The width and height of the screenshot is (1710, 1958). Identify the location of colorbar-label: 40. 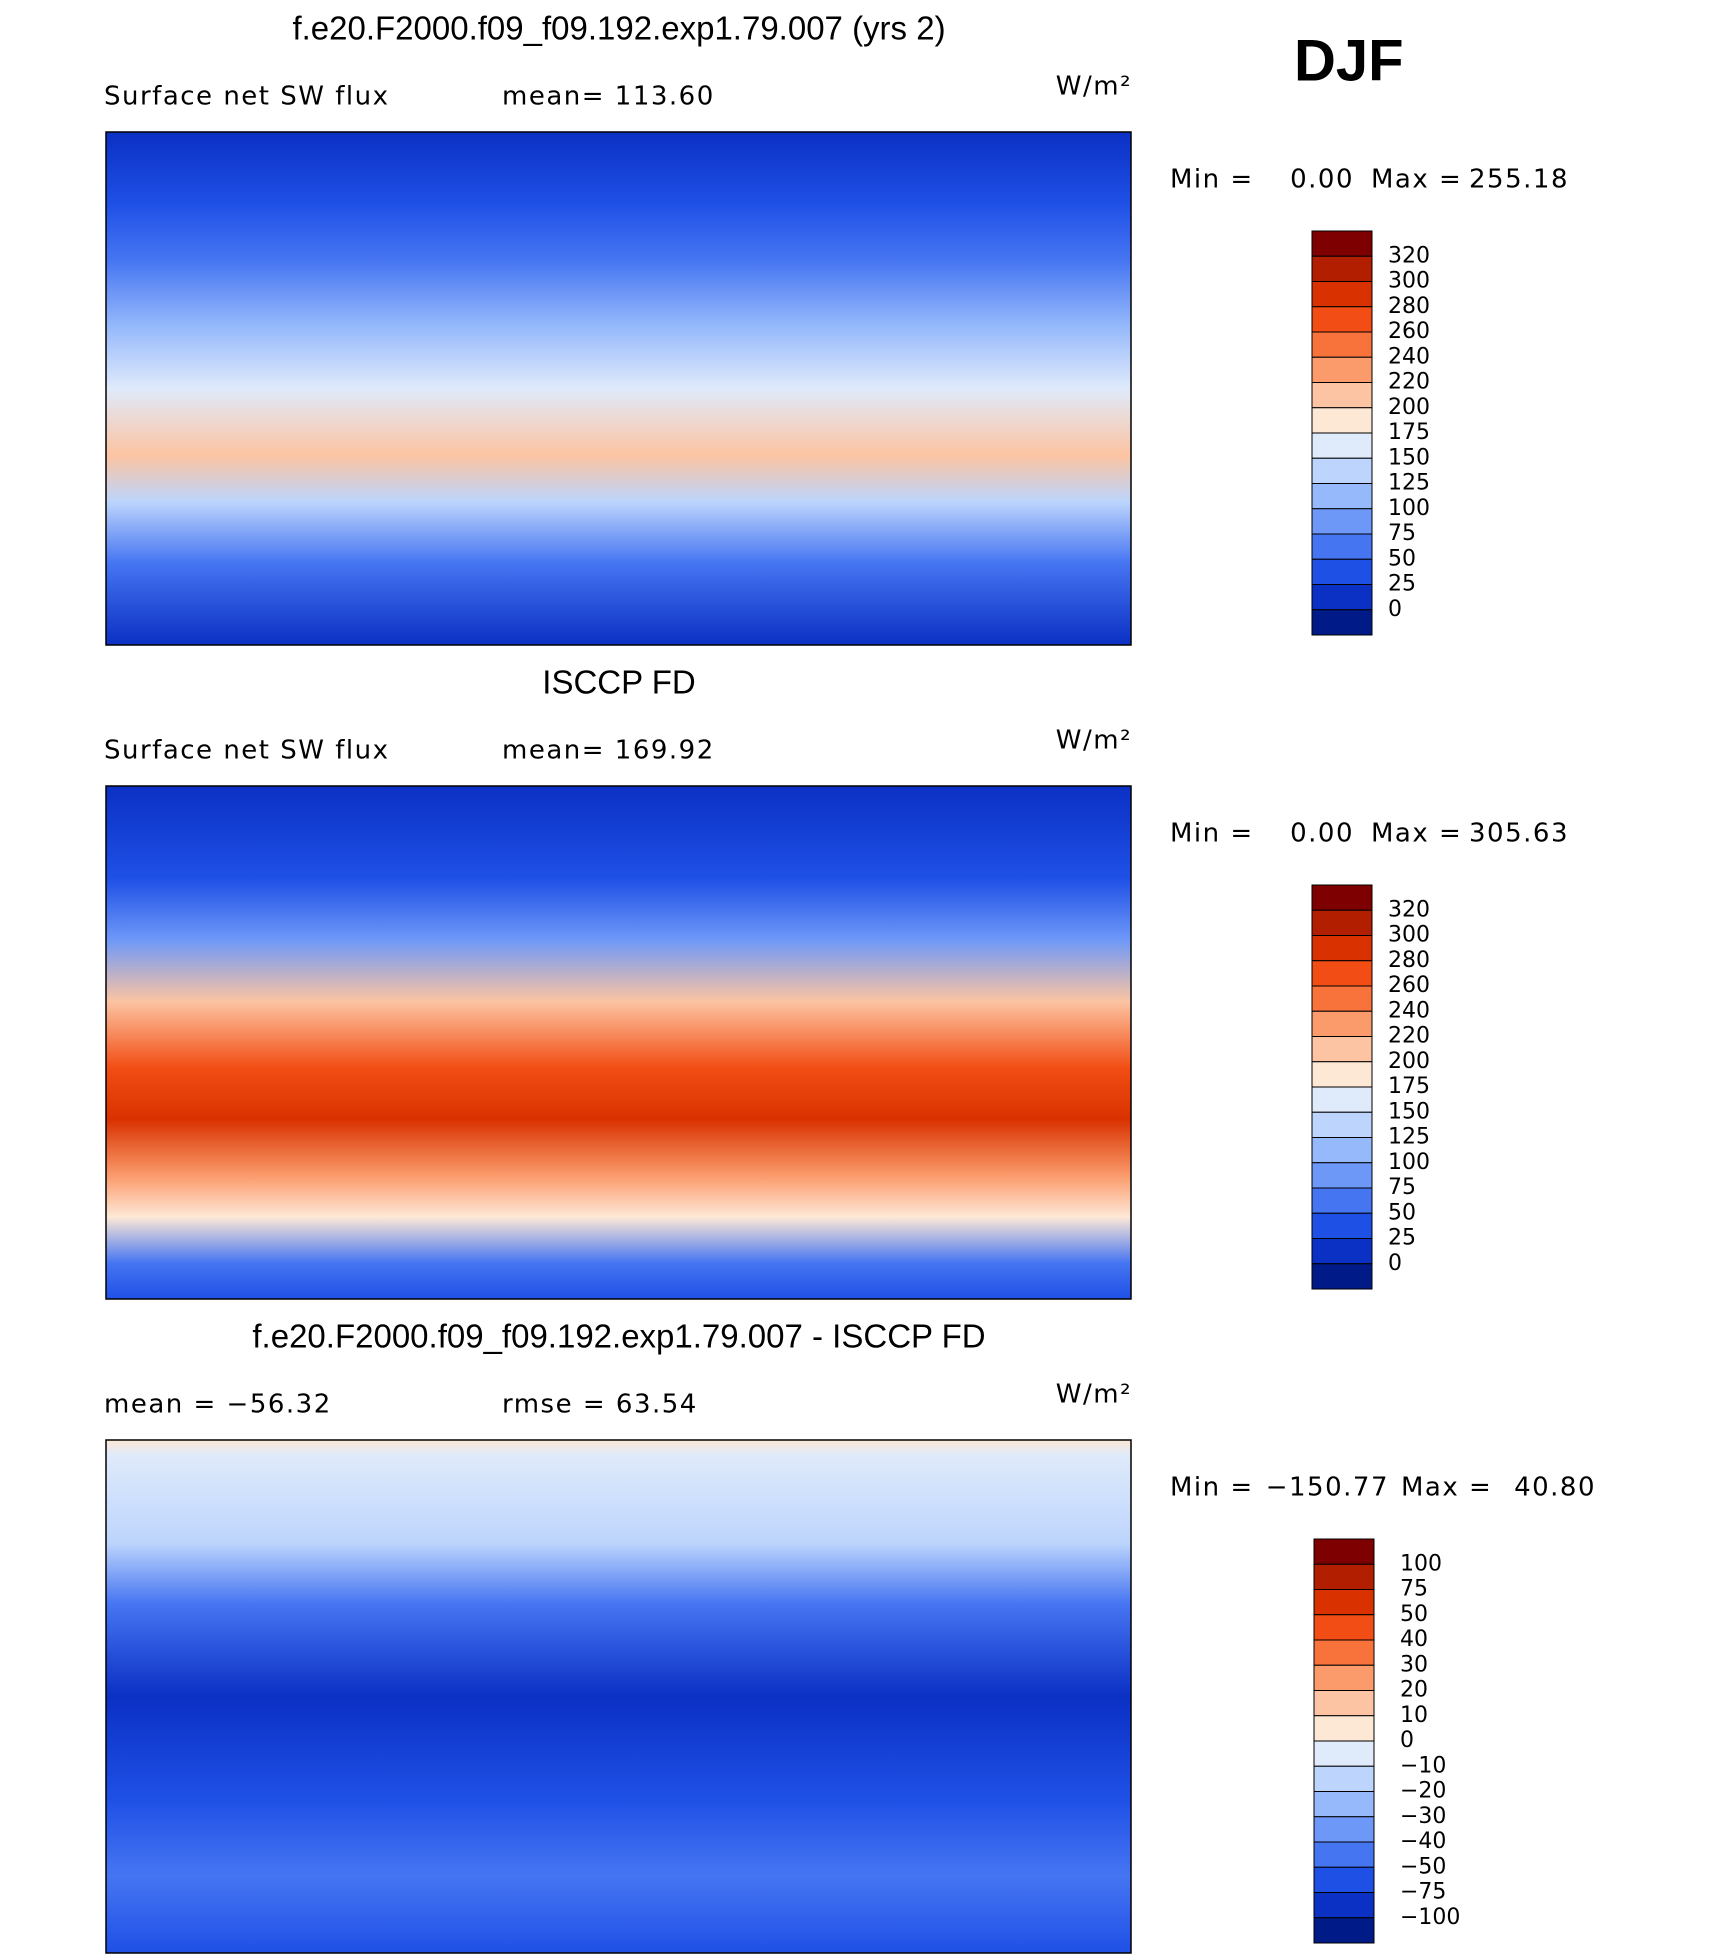
(1414, 1639).